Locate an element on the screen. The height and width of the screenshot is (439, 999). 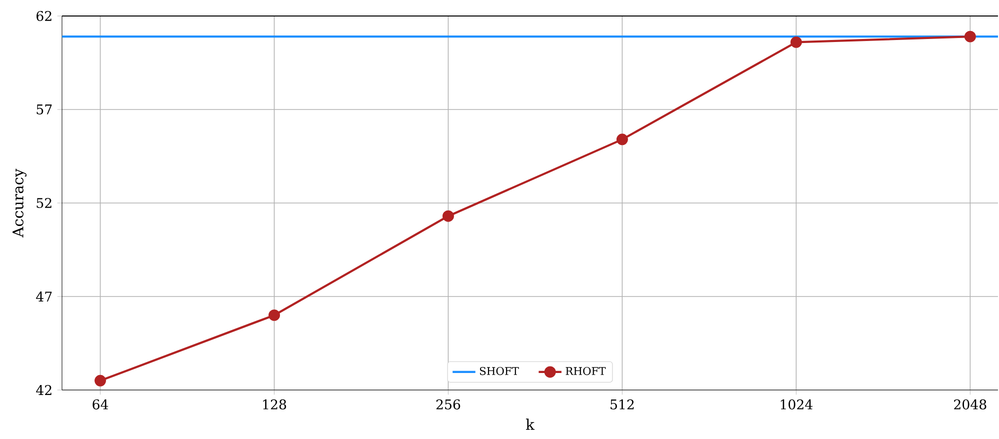
x-axis-title: k is located at coordinates (530, 424).